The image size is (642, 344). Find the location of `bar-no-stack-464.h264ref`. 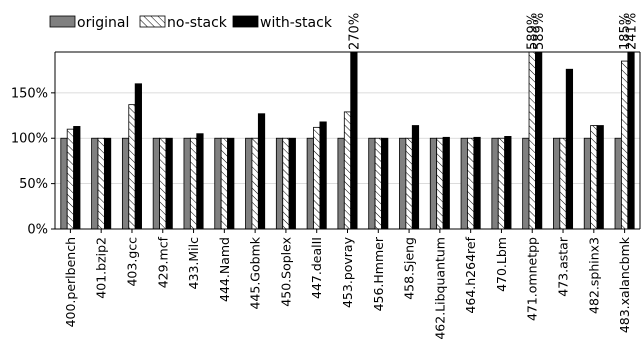

bar-no-stack-464.h264ref is located at coordinates (471, 183).